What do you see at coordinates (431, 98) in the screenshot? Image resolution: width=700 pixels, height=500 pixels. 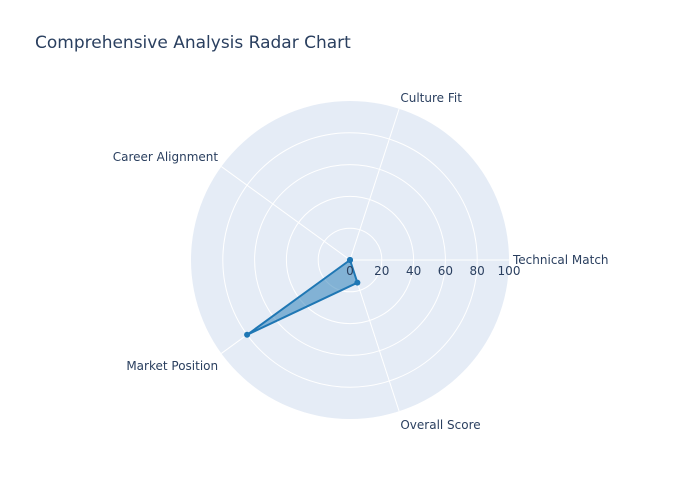 I see `category-label: Culture Fit` at bounding box center [431, 98].